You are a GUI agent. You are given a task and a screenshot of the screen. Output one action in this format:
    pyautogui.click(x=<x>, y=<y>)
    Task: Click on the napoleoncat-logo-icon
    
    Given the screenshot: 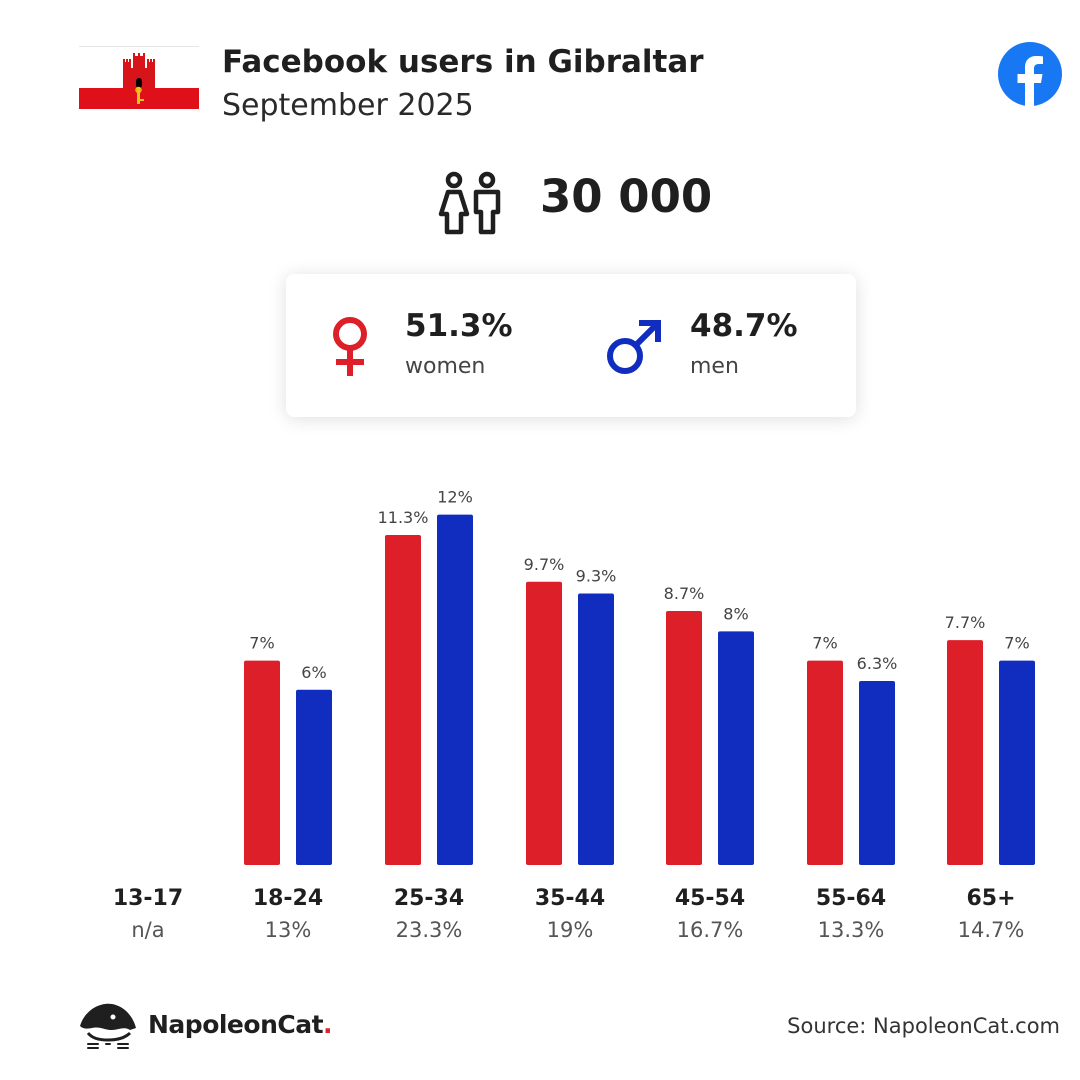 What is the action you would take?
    pyautogui.click(x=108, y=1026)
    